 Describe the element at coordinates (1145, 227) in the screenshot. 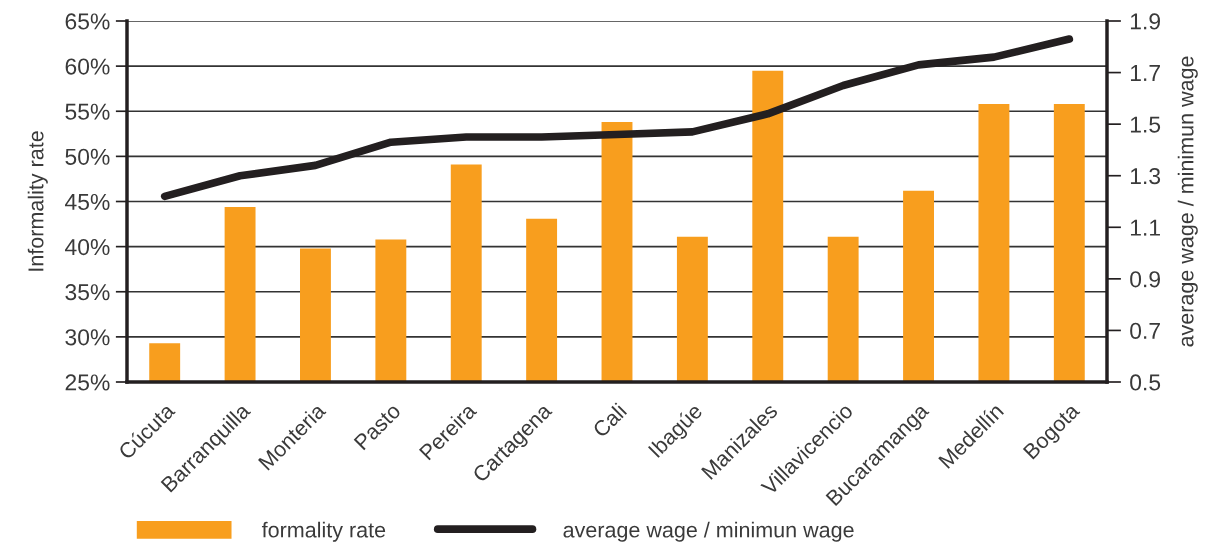

I see `y2-tick-label: 1.1` at that location.